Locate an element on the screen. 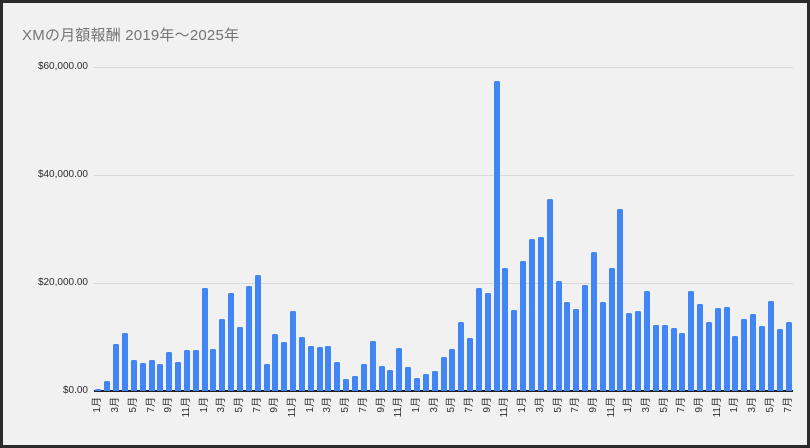 This screenshot has height=448, width=810. y-axis-tick-label: $60,000.00 is located at coordinates (62, 66).